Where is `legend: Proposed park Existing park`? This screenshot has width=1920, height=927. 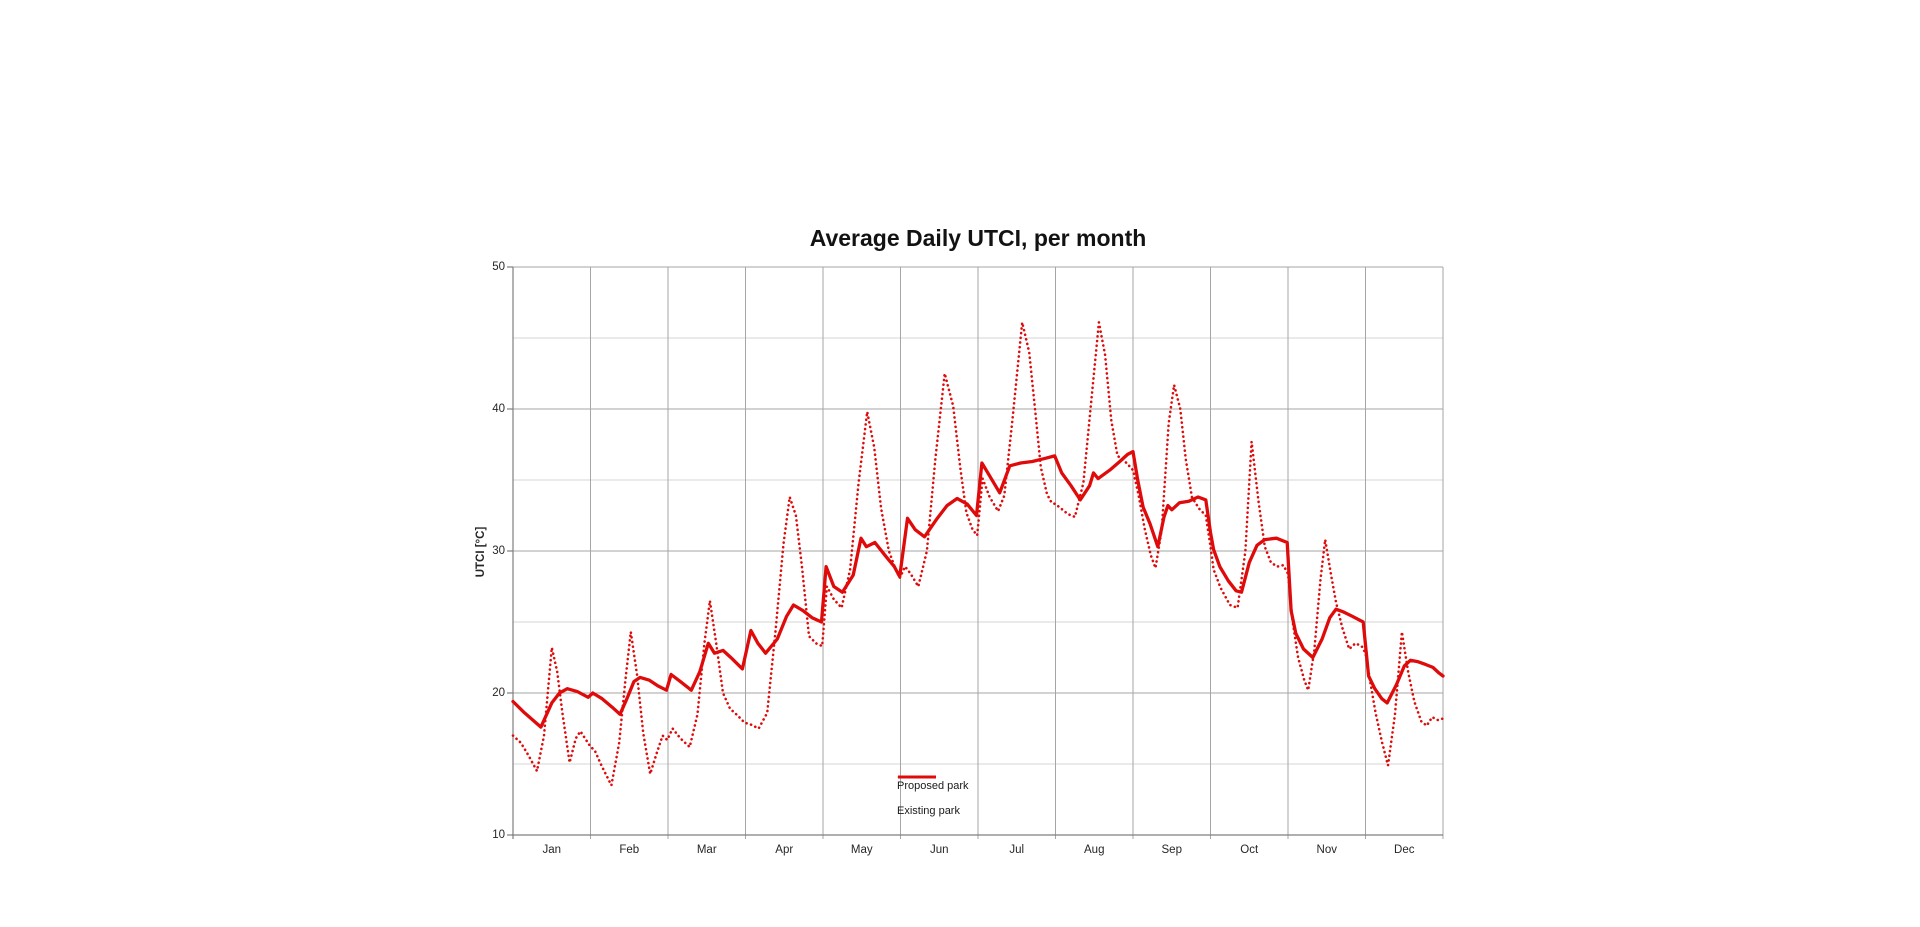
legend: Proposed park Existing park is located at coordinates (933, 798).